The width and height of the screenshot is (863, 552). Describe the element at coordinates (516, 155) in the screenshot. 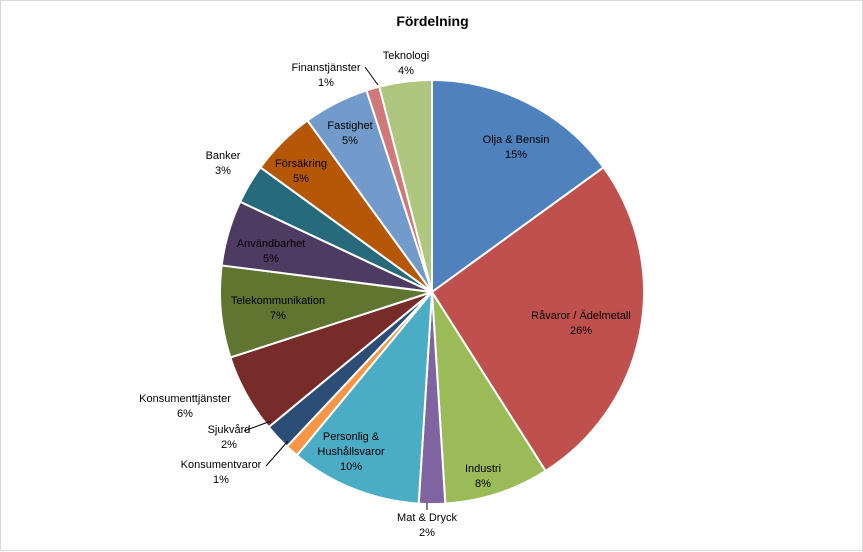

I see `slice-percent: 15%` at that location.